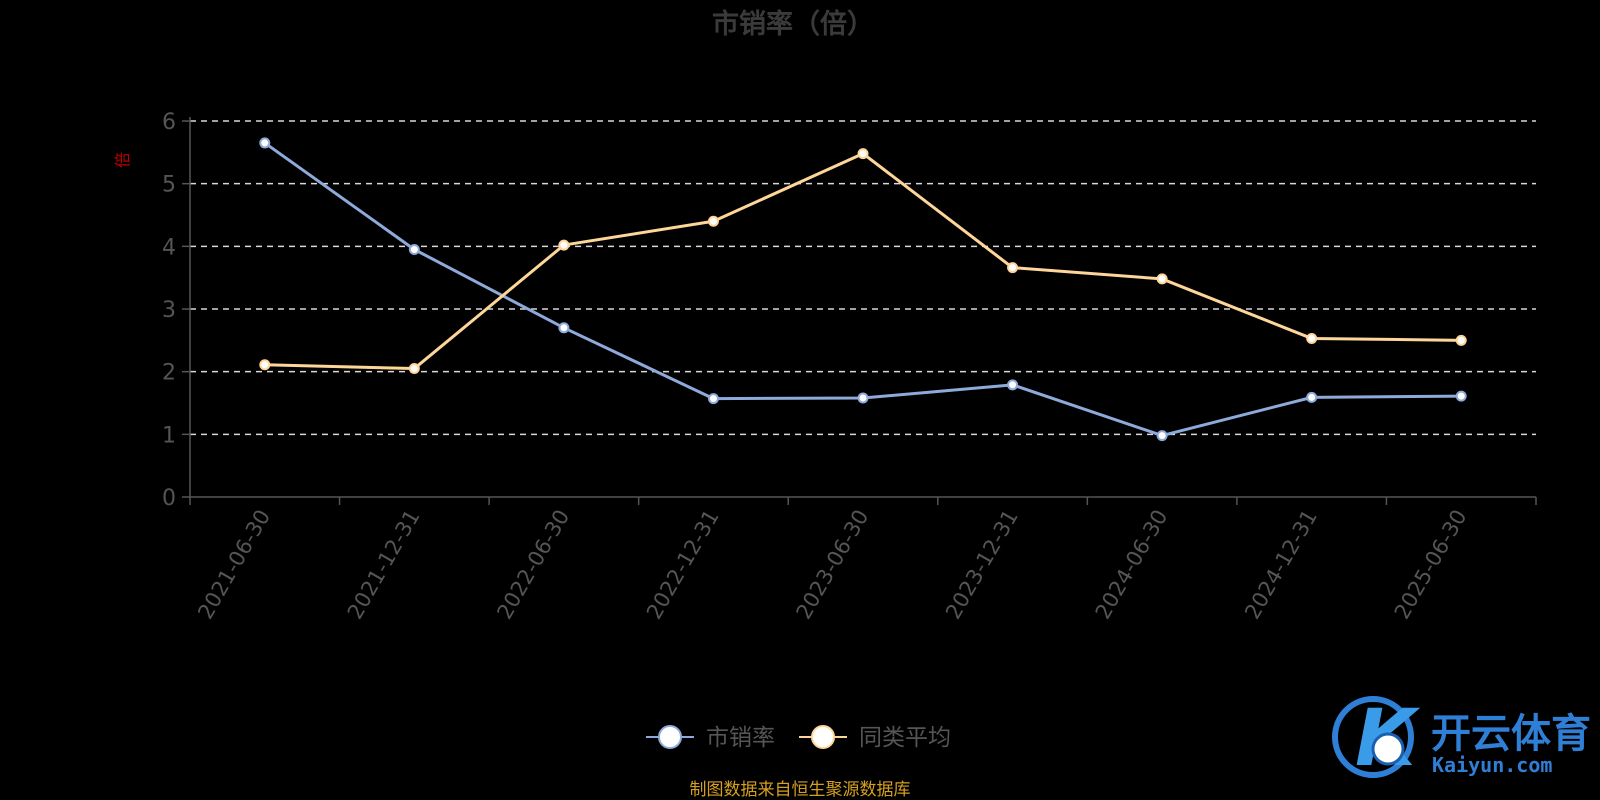 Image resolution: width=1600 pixels, height=800 pixels. Describe the element at coordinates (683, 565) in the screenshot. I see `x-tick-label: 2022-12-31` at that location.